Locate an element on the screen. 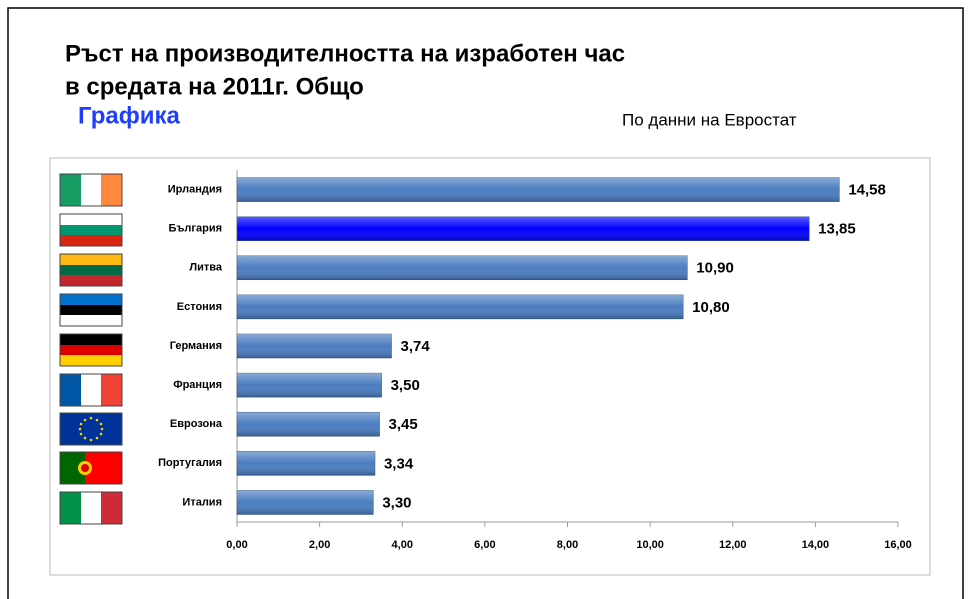 This screenshot has height=599, width=972. x-tick-label: 14,00 is located at coordinates (816, 545).